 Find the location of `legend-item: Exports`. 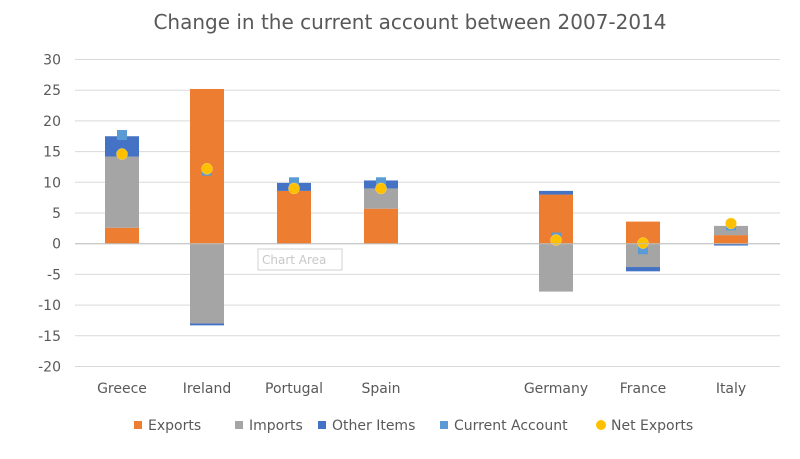

legend-item: Exports is located at coordinates (167, 426).